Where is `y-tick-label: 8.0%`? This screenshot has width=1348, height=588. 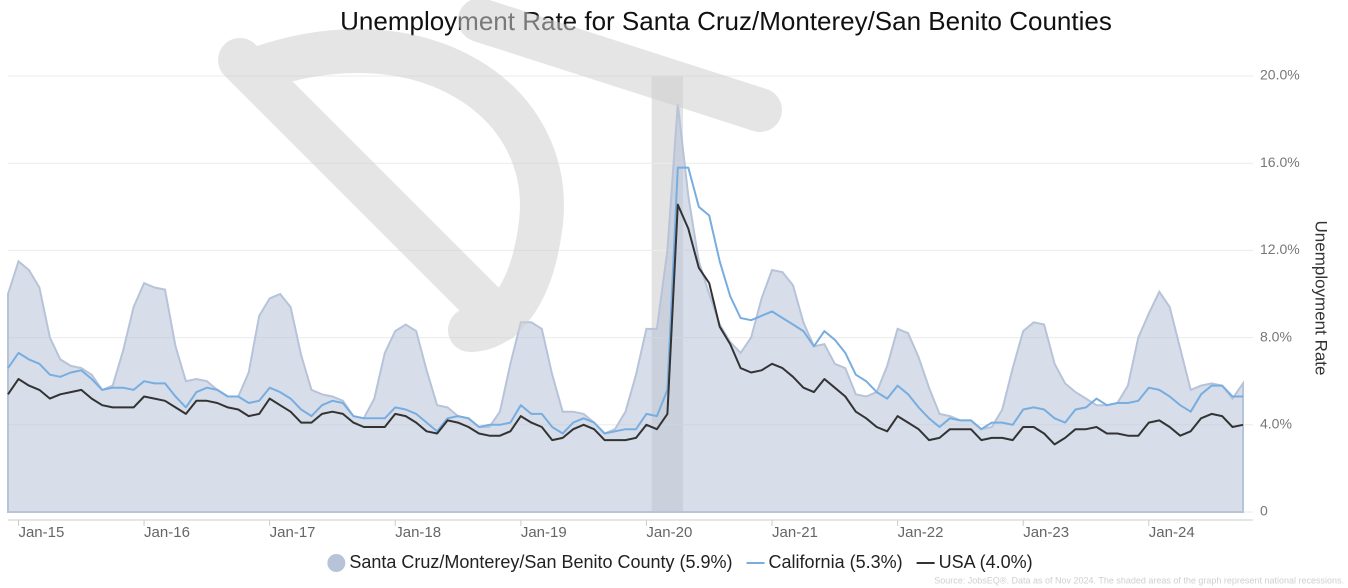
y-tick-label: 8.0% is located at coordinates (1276, 336).